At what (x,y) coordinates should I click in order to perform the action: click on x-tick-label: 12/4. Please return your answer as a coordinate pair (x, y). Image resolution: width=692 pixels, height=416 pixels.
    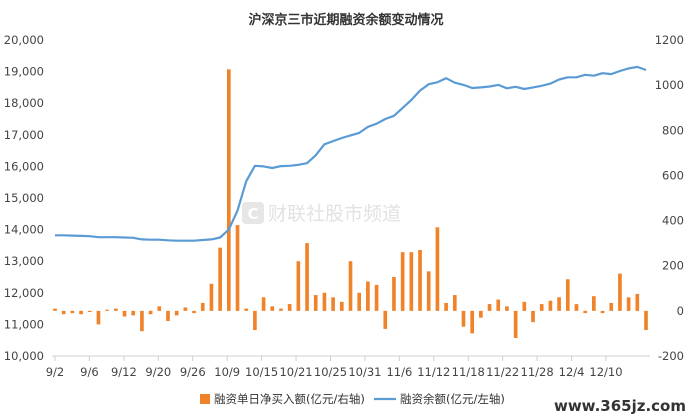
    Looking at the image, I should click on (572, 372).